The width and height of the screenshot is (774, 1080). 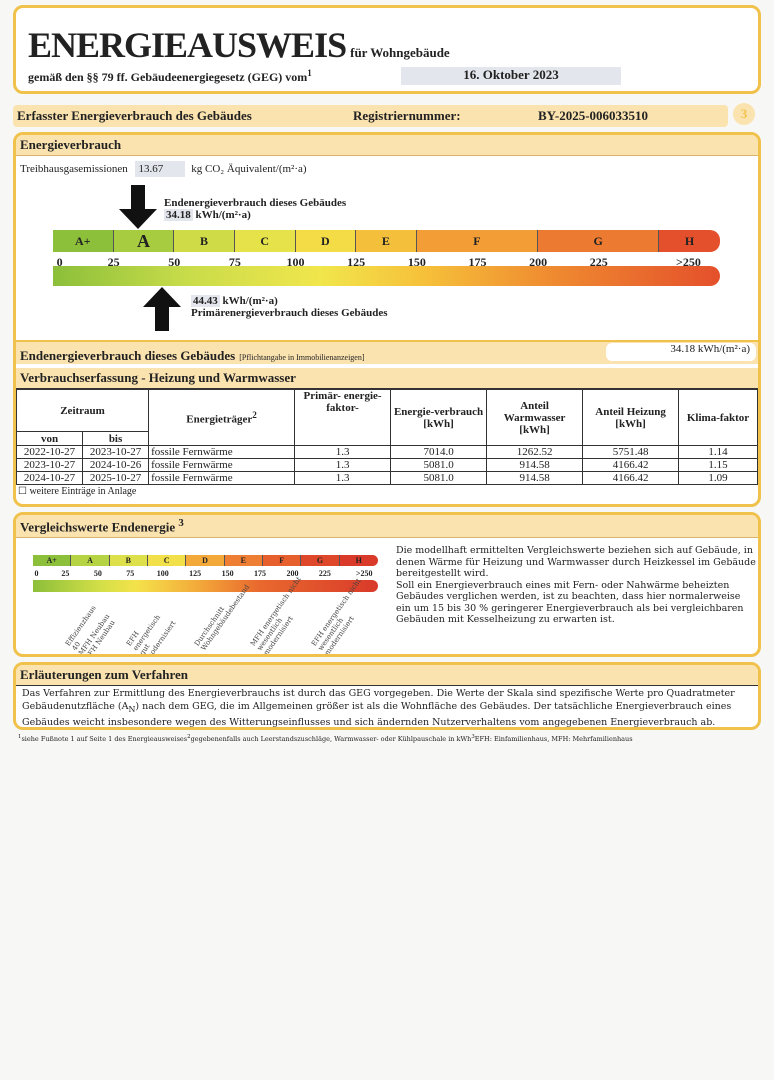 What do you see at coordinates (90, 560) in the screenshot?
I see `comparison-class: A` at bounding box center [90, 560].